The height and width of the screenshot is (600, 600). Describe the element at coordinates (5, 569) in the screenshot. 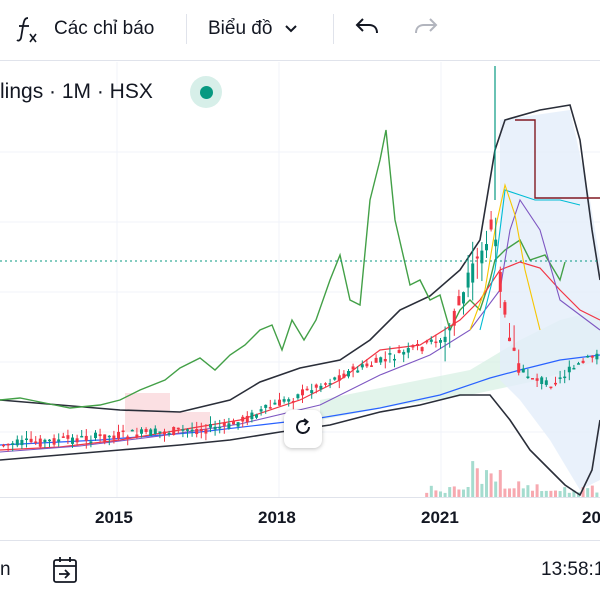

I see `range-label: n` at that location.